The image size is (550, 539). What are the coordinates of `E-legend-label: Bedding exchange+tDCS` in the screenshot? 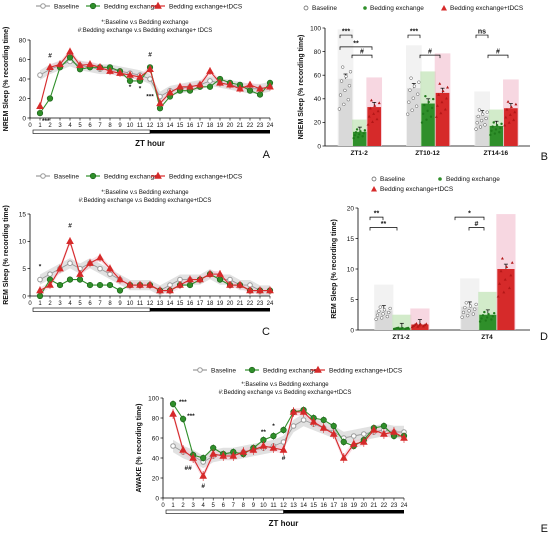 It's located at (366, 371).